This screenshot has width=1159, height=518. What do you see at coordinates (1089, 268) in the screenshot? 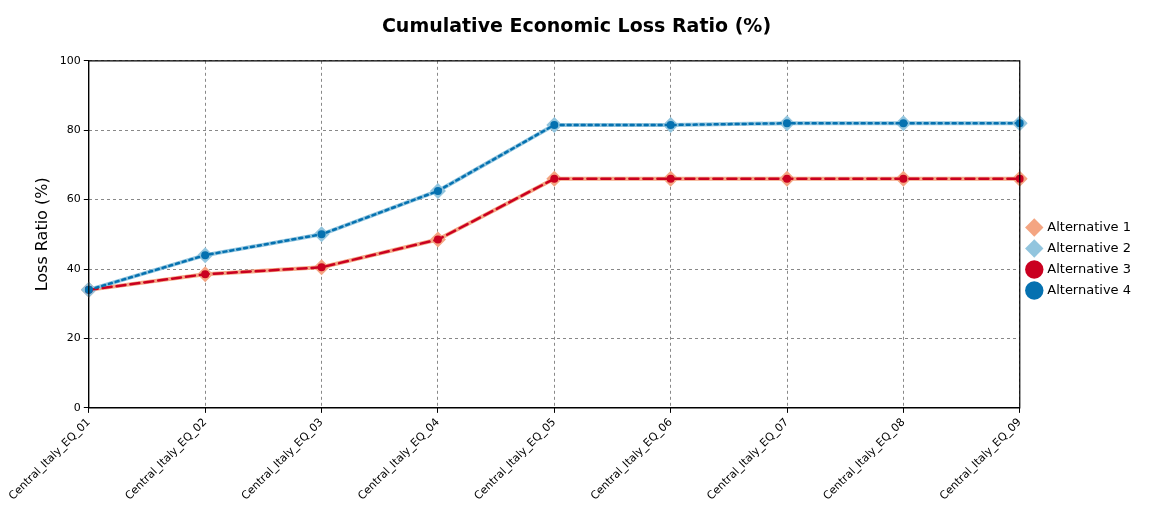
I see `legend-label: Alternative 3` at bounding box center [1089, 268].